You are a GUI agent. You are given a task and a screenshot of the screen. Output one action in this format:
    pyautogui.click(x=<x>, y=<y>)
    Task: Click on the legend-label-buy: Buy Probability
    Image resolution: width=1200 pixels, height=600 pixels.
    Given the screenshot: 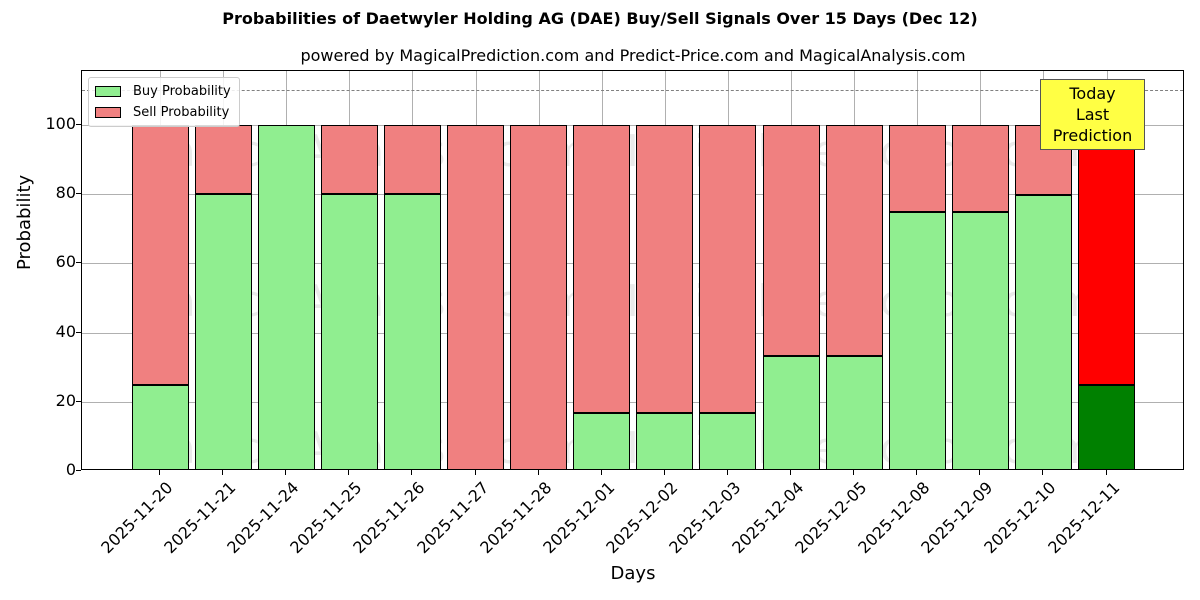 What is the action you would take?
    pyautogui.click(x=182, y=91)
    